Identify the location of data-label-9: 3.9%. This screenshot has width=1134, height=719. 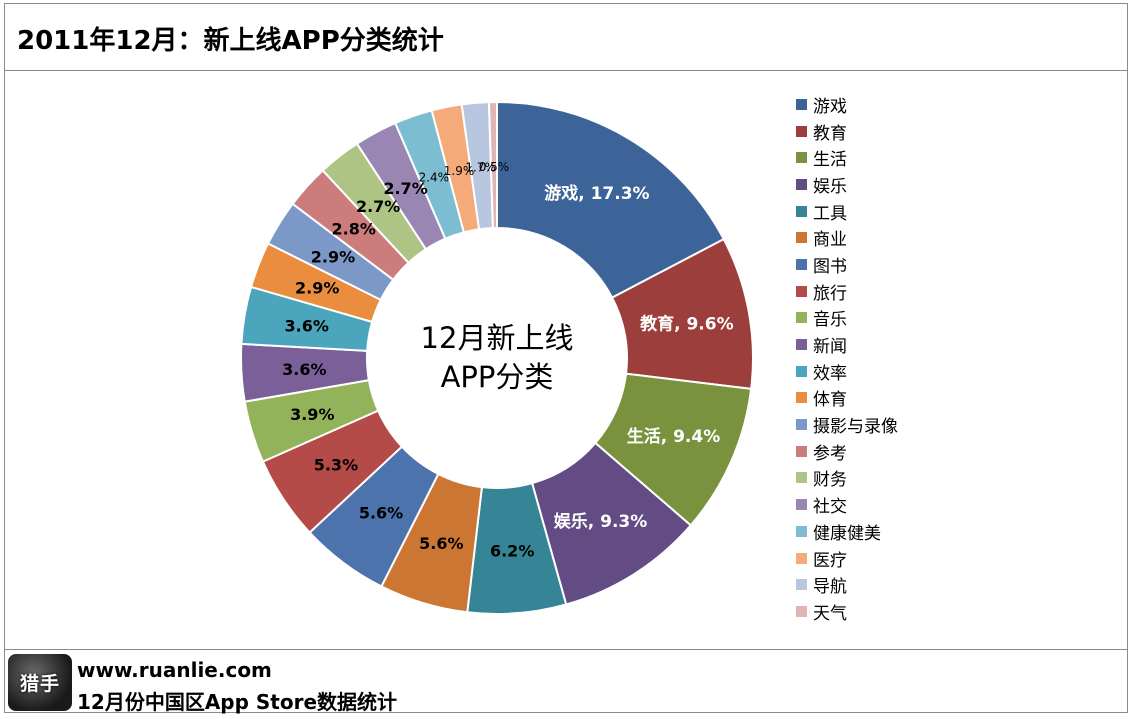
(312, 414).